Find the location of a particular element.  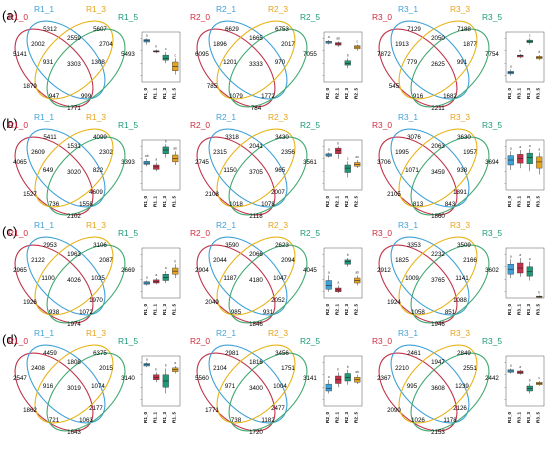

venn-count: 1896 is located at coordinates (220, 44).